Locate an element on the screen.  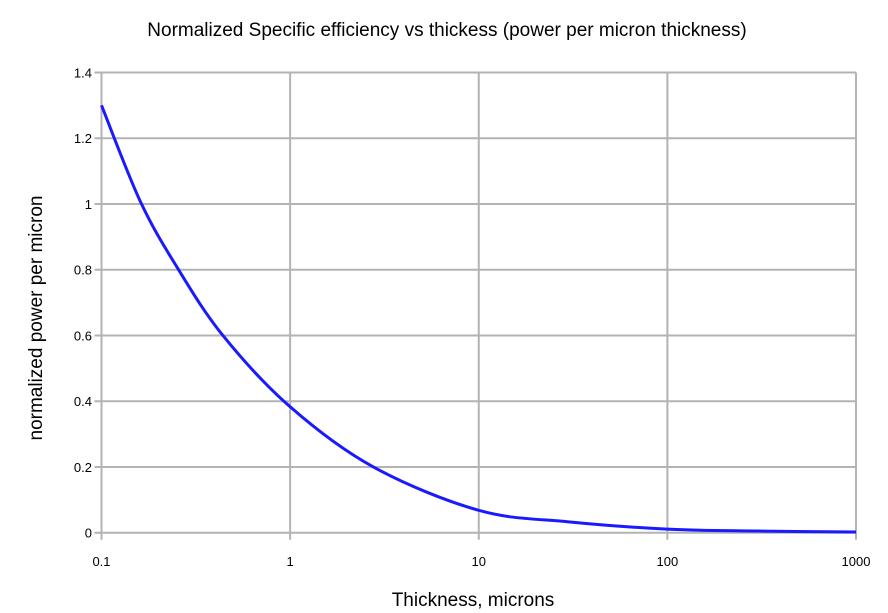
x-tick-label: 100 is located at coordinates (668, 561).